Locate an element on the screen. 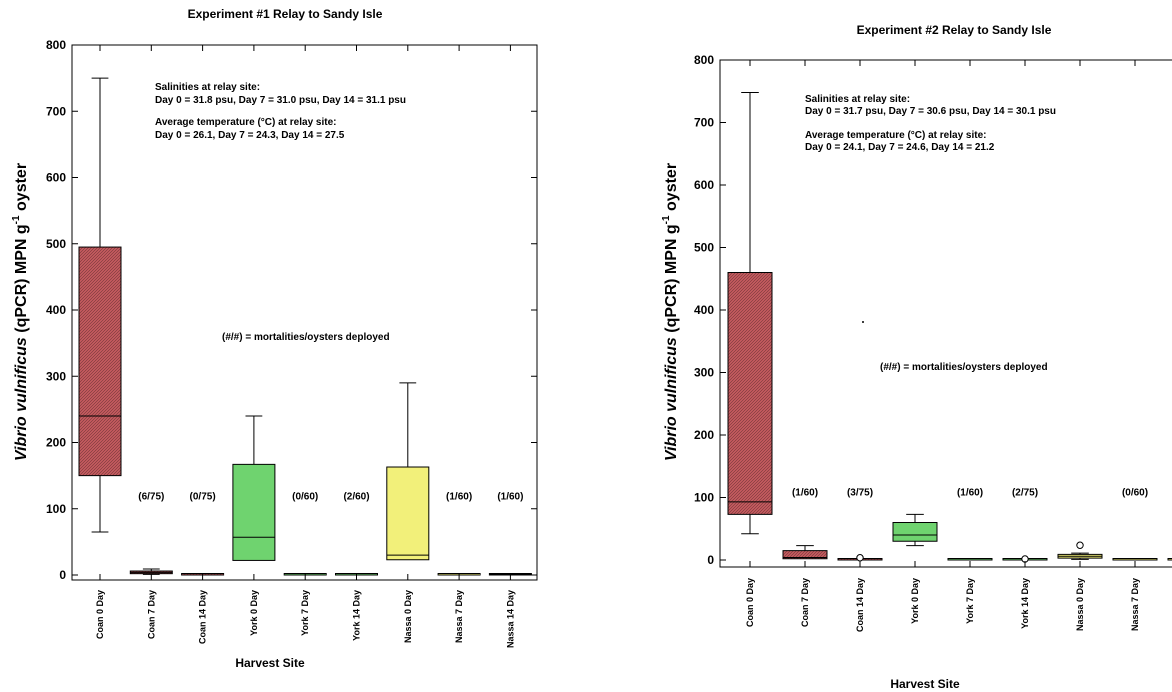 This screenshot has width=1172, height=692. mortality-label: (6/75) is located at coordinates (151, 497).